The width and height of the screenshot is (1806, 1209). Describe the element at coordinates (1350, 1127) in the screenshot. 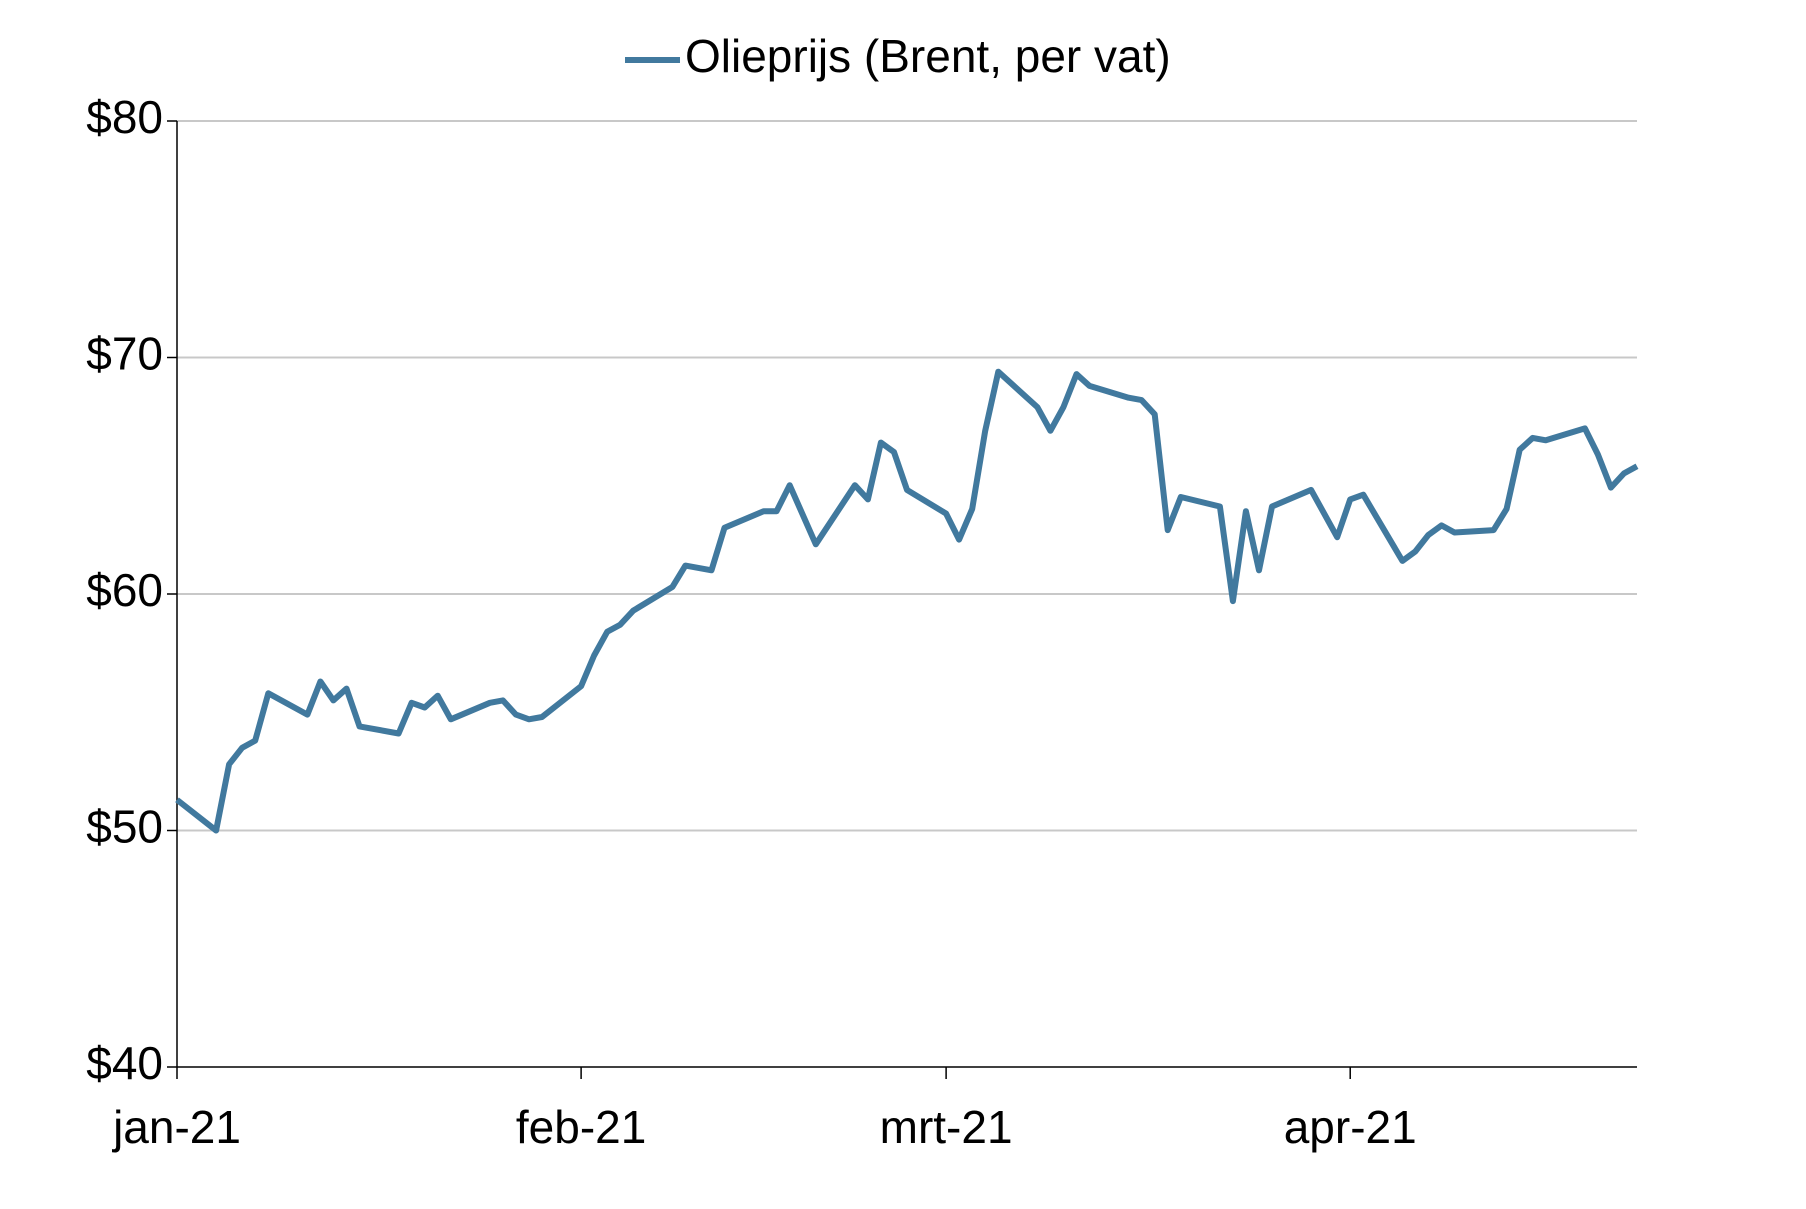

I see `x-tick-label: apr-21` at that location.